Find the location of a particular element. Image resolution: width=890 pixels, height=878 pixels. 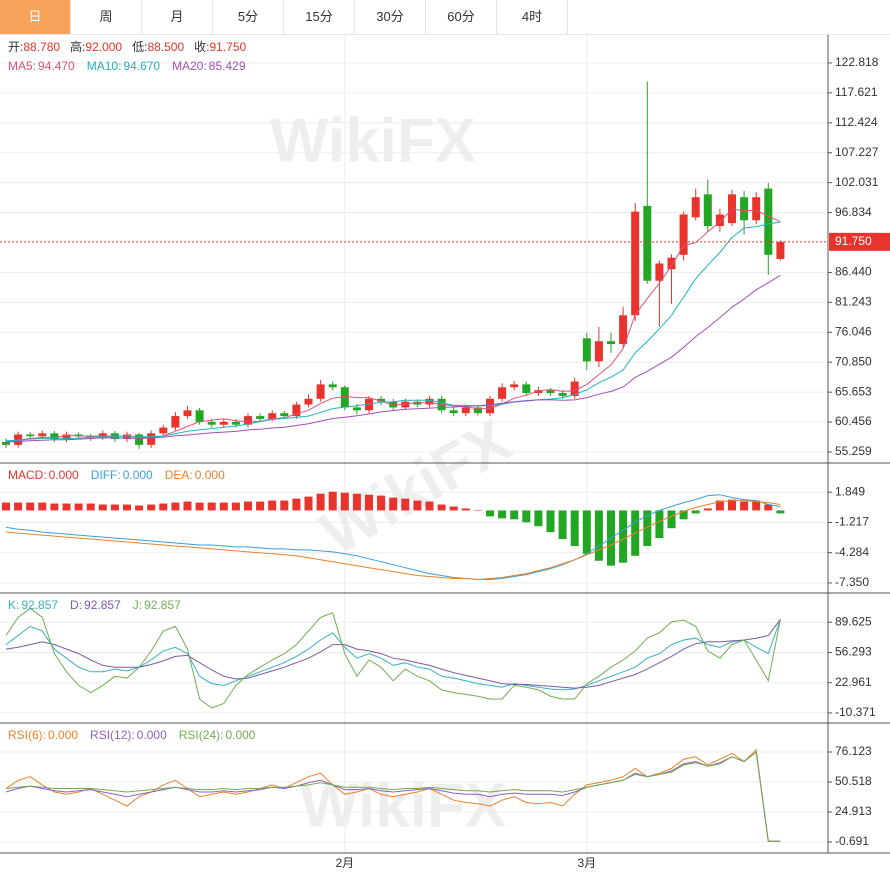

legend-name: MACD: is located at coordinates (27, 475).